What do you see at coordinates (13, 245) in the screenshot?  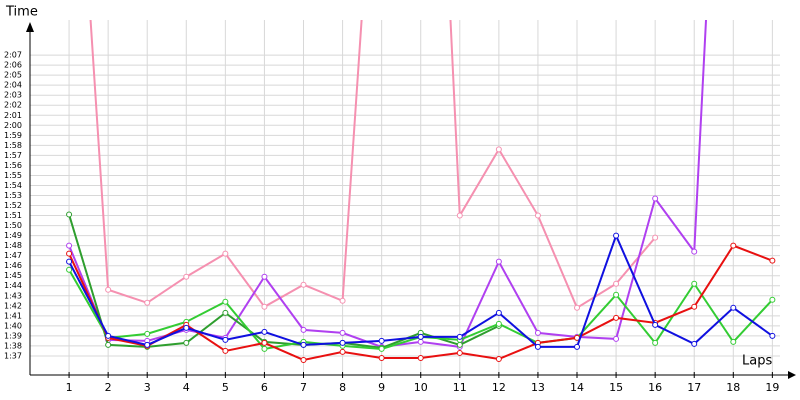 I see `y-tick-label: 1:48` at bounding box center [13, 245].